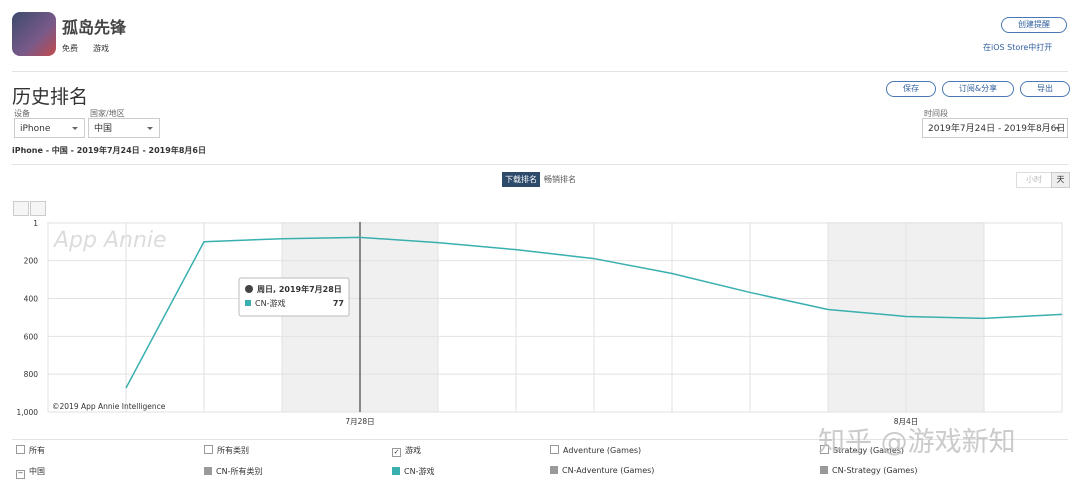  I want to click on tooltip-date: 周日, 2019年7月28日, so click(299, 289).